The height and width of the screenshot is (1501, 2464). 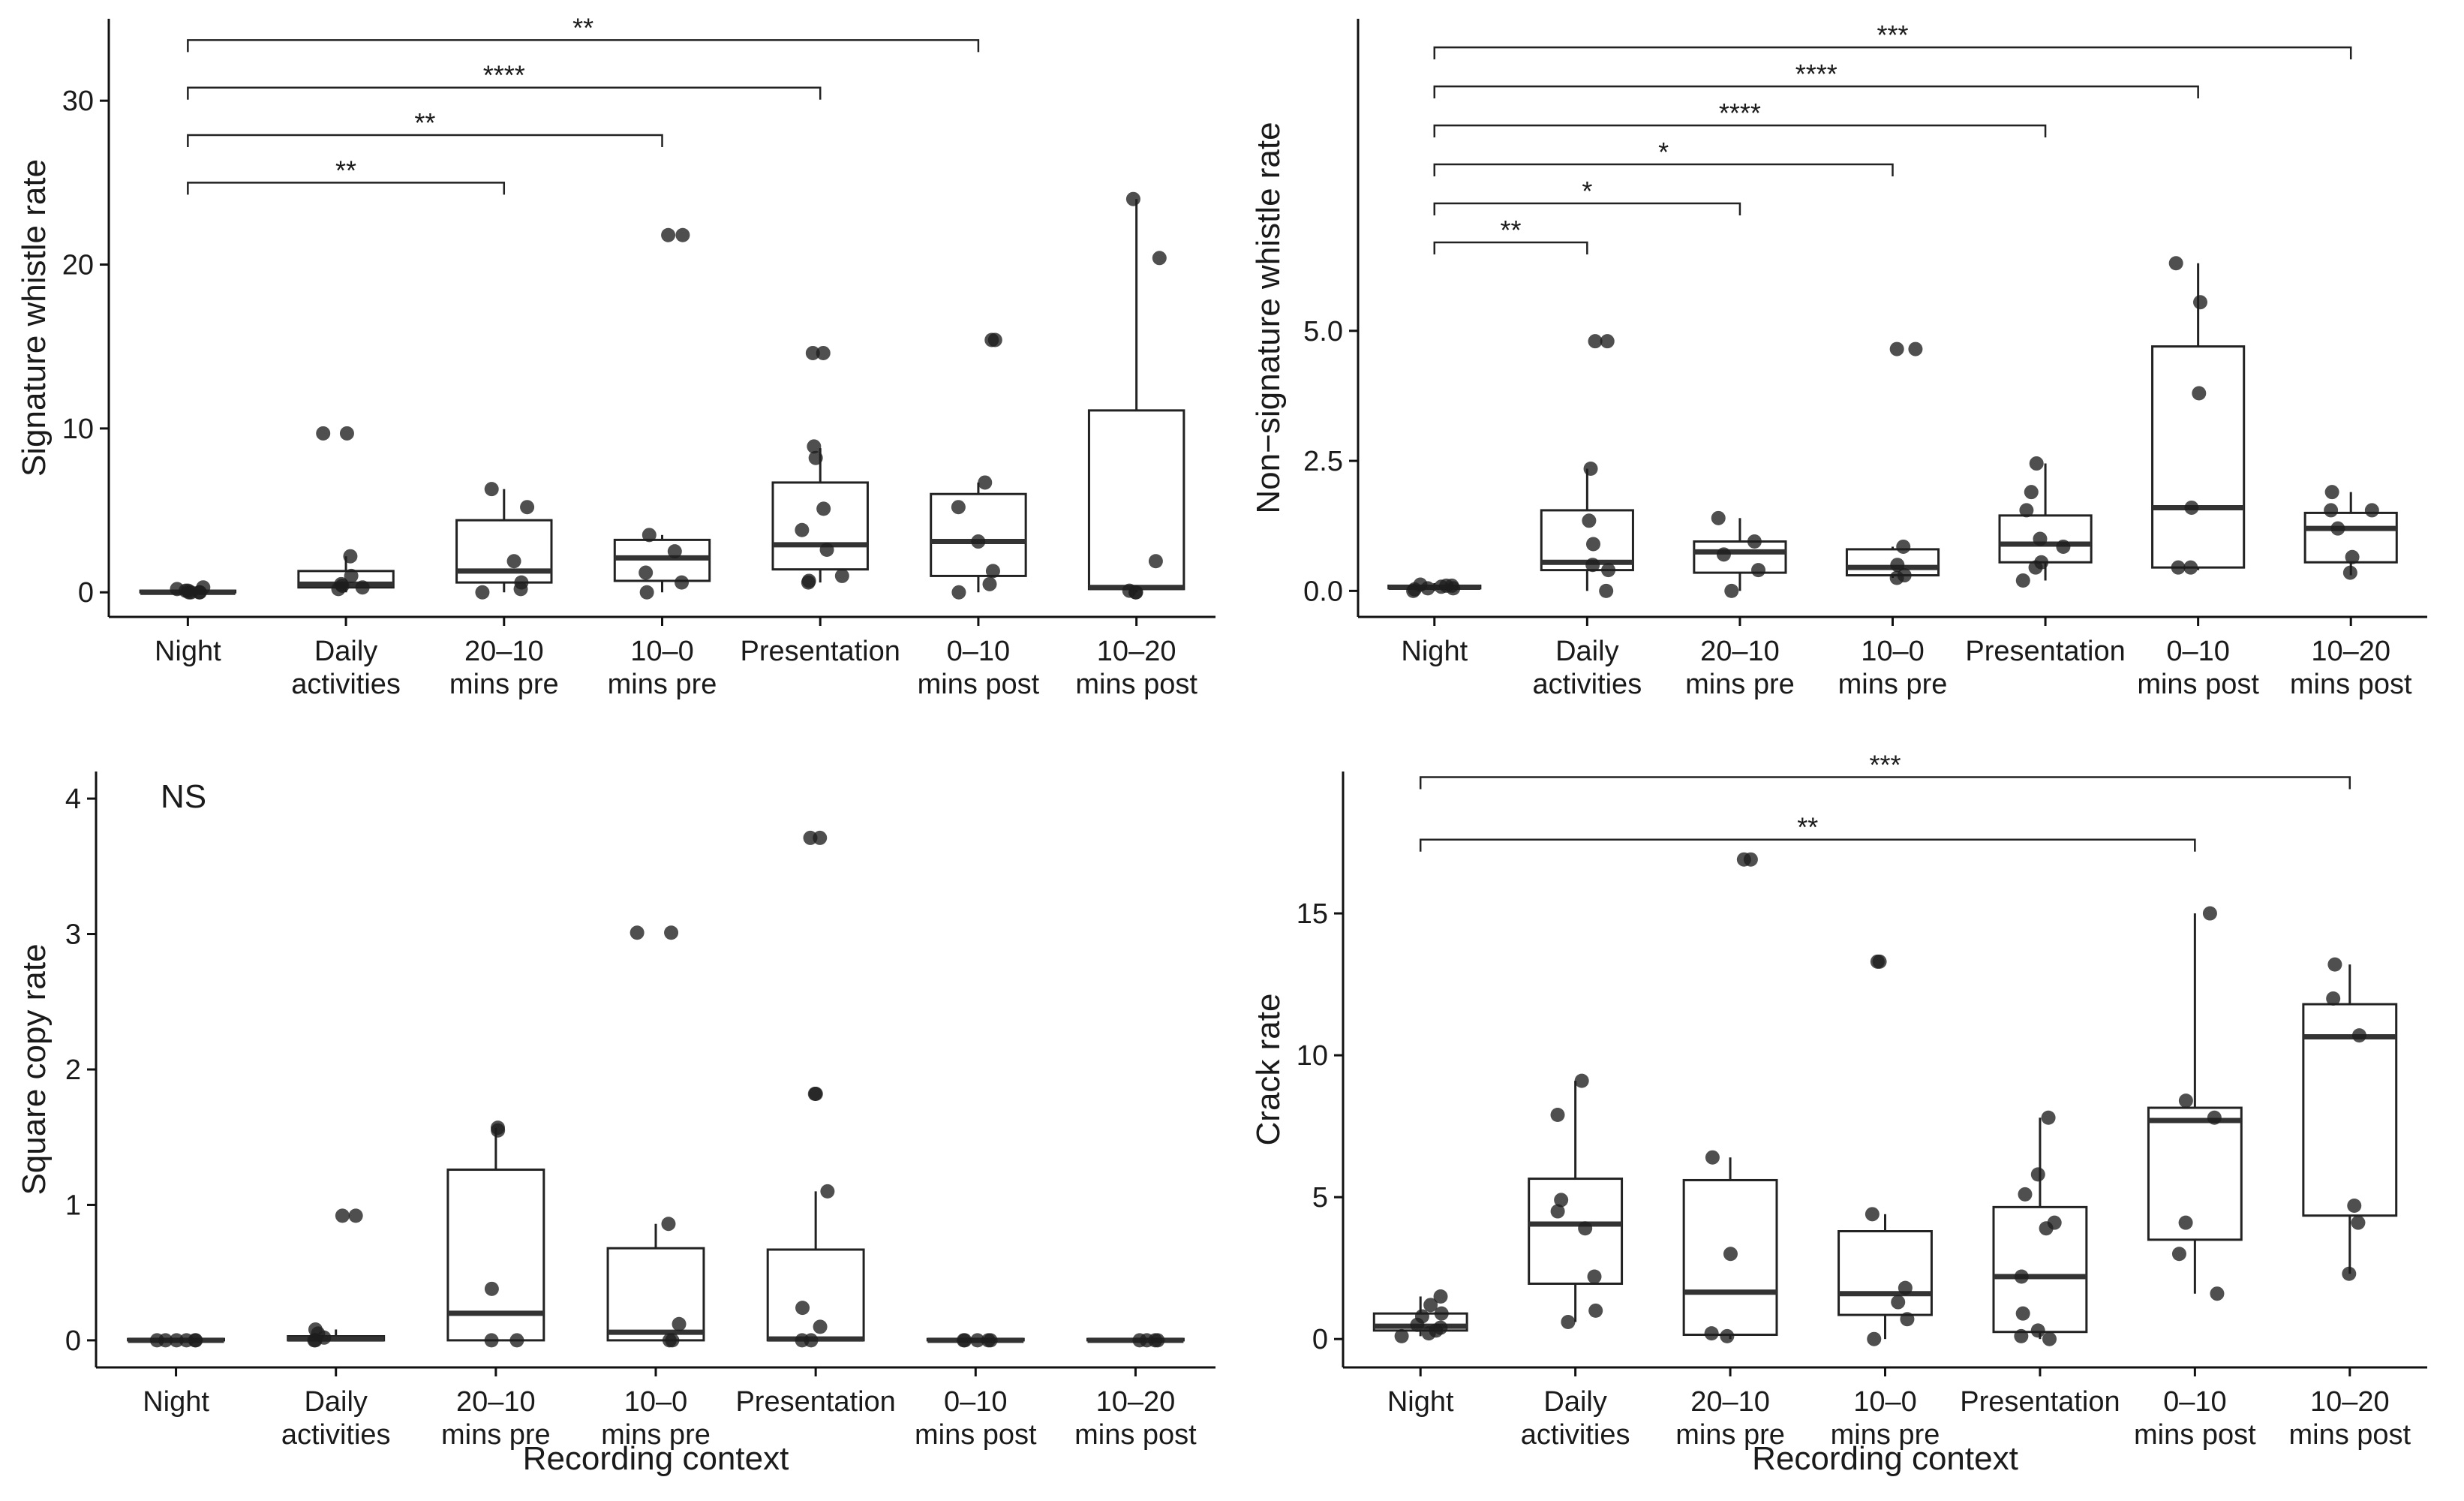 What do you see at coordinates (1323, 591) in the screenshot?
I see `y-tick-label: 0.0` at bounding box center [1323, 591].